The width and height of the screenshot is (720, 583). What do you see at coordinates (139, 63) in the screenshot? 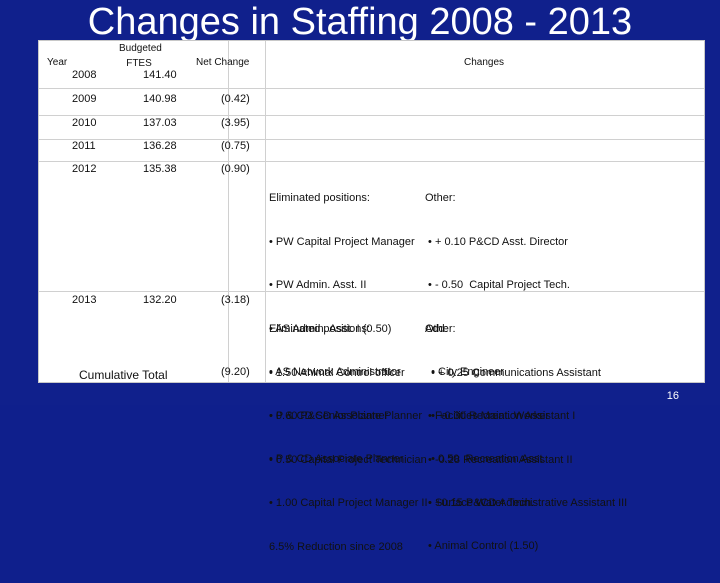
I see `header-ftes: FTES` at bounding box center [139, 63].